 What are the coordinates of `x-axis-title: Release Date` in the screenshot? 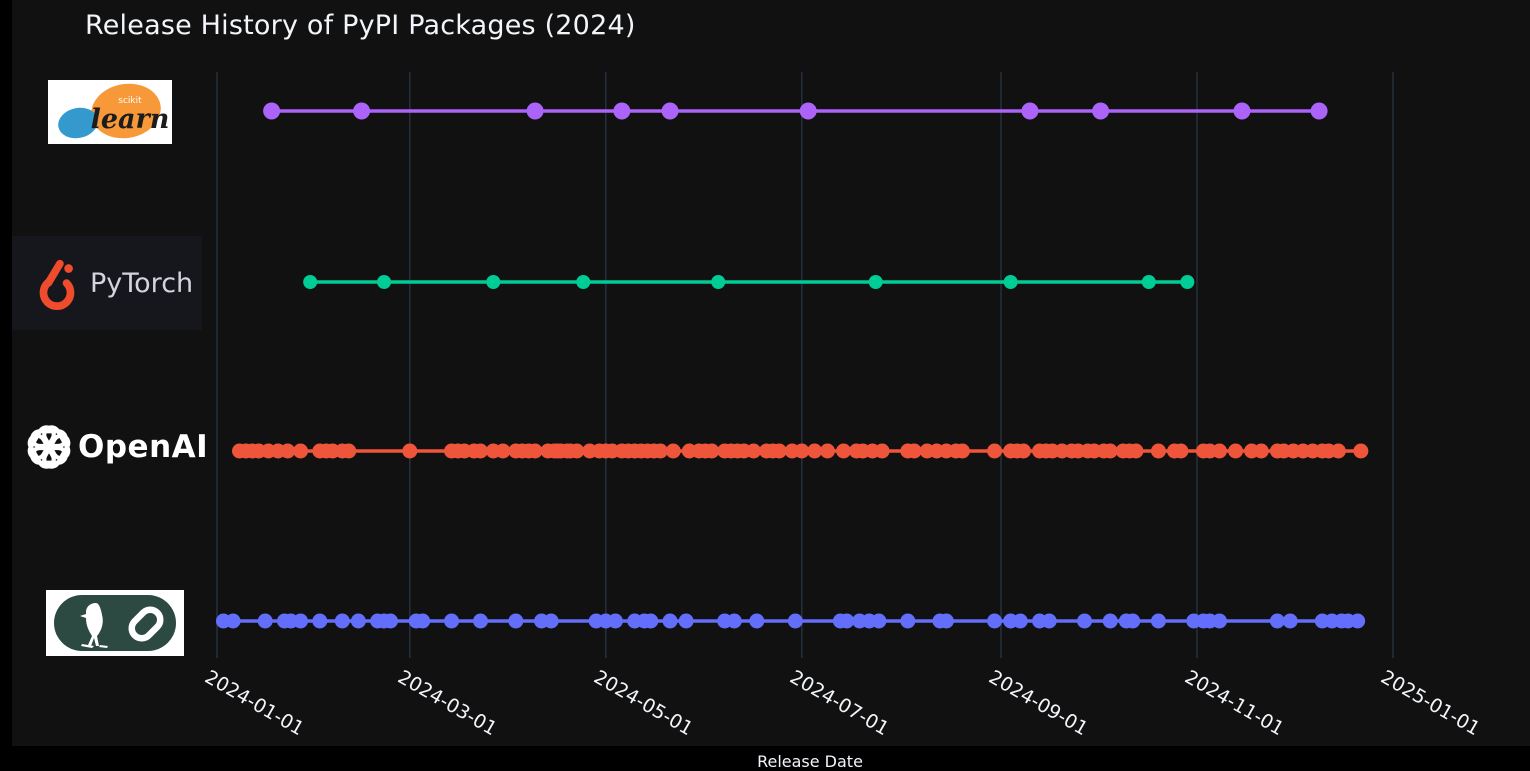 It's located at (810, 761).